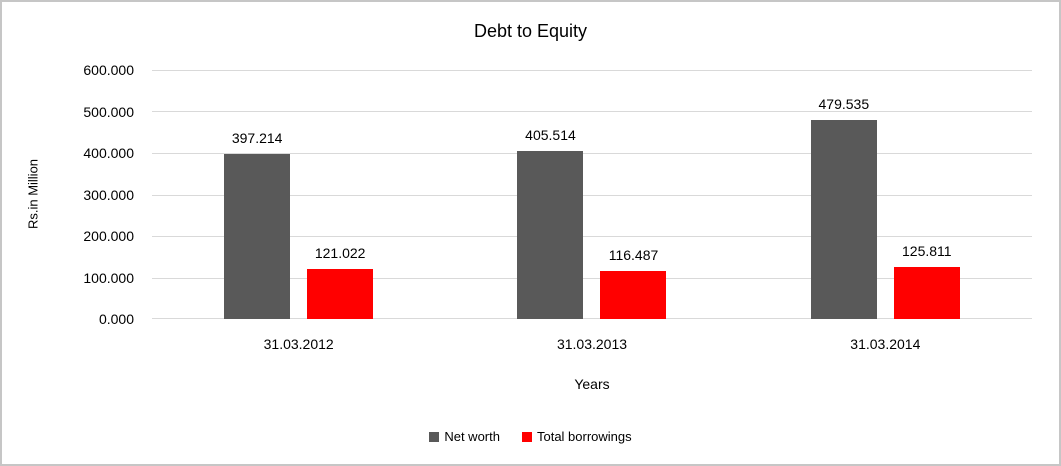 Image resolution: width=1061 pixels, height=466 pixels. What do you see at coordinates (584, 436) in the screenshot?
I see `legend-label: Total borrowings` at bounding box center [584, 436].